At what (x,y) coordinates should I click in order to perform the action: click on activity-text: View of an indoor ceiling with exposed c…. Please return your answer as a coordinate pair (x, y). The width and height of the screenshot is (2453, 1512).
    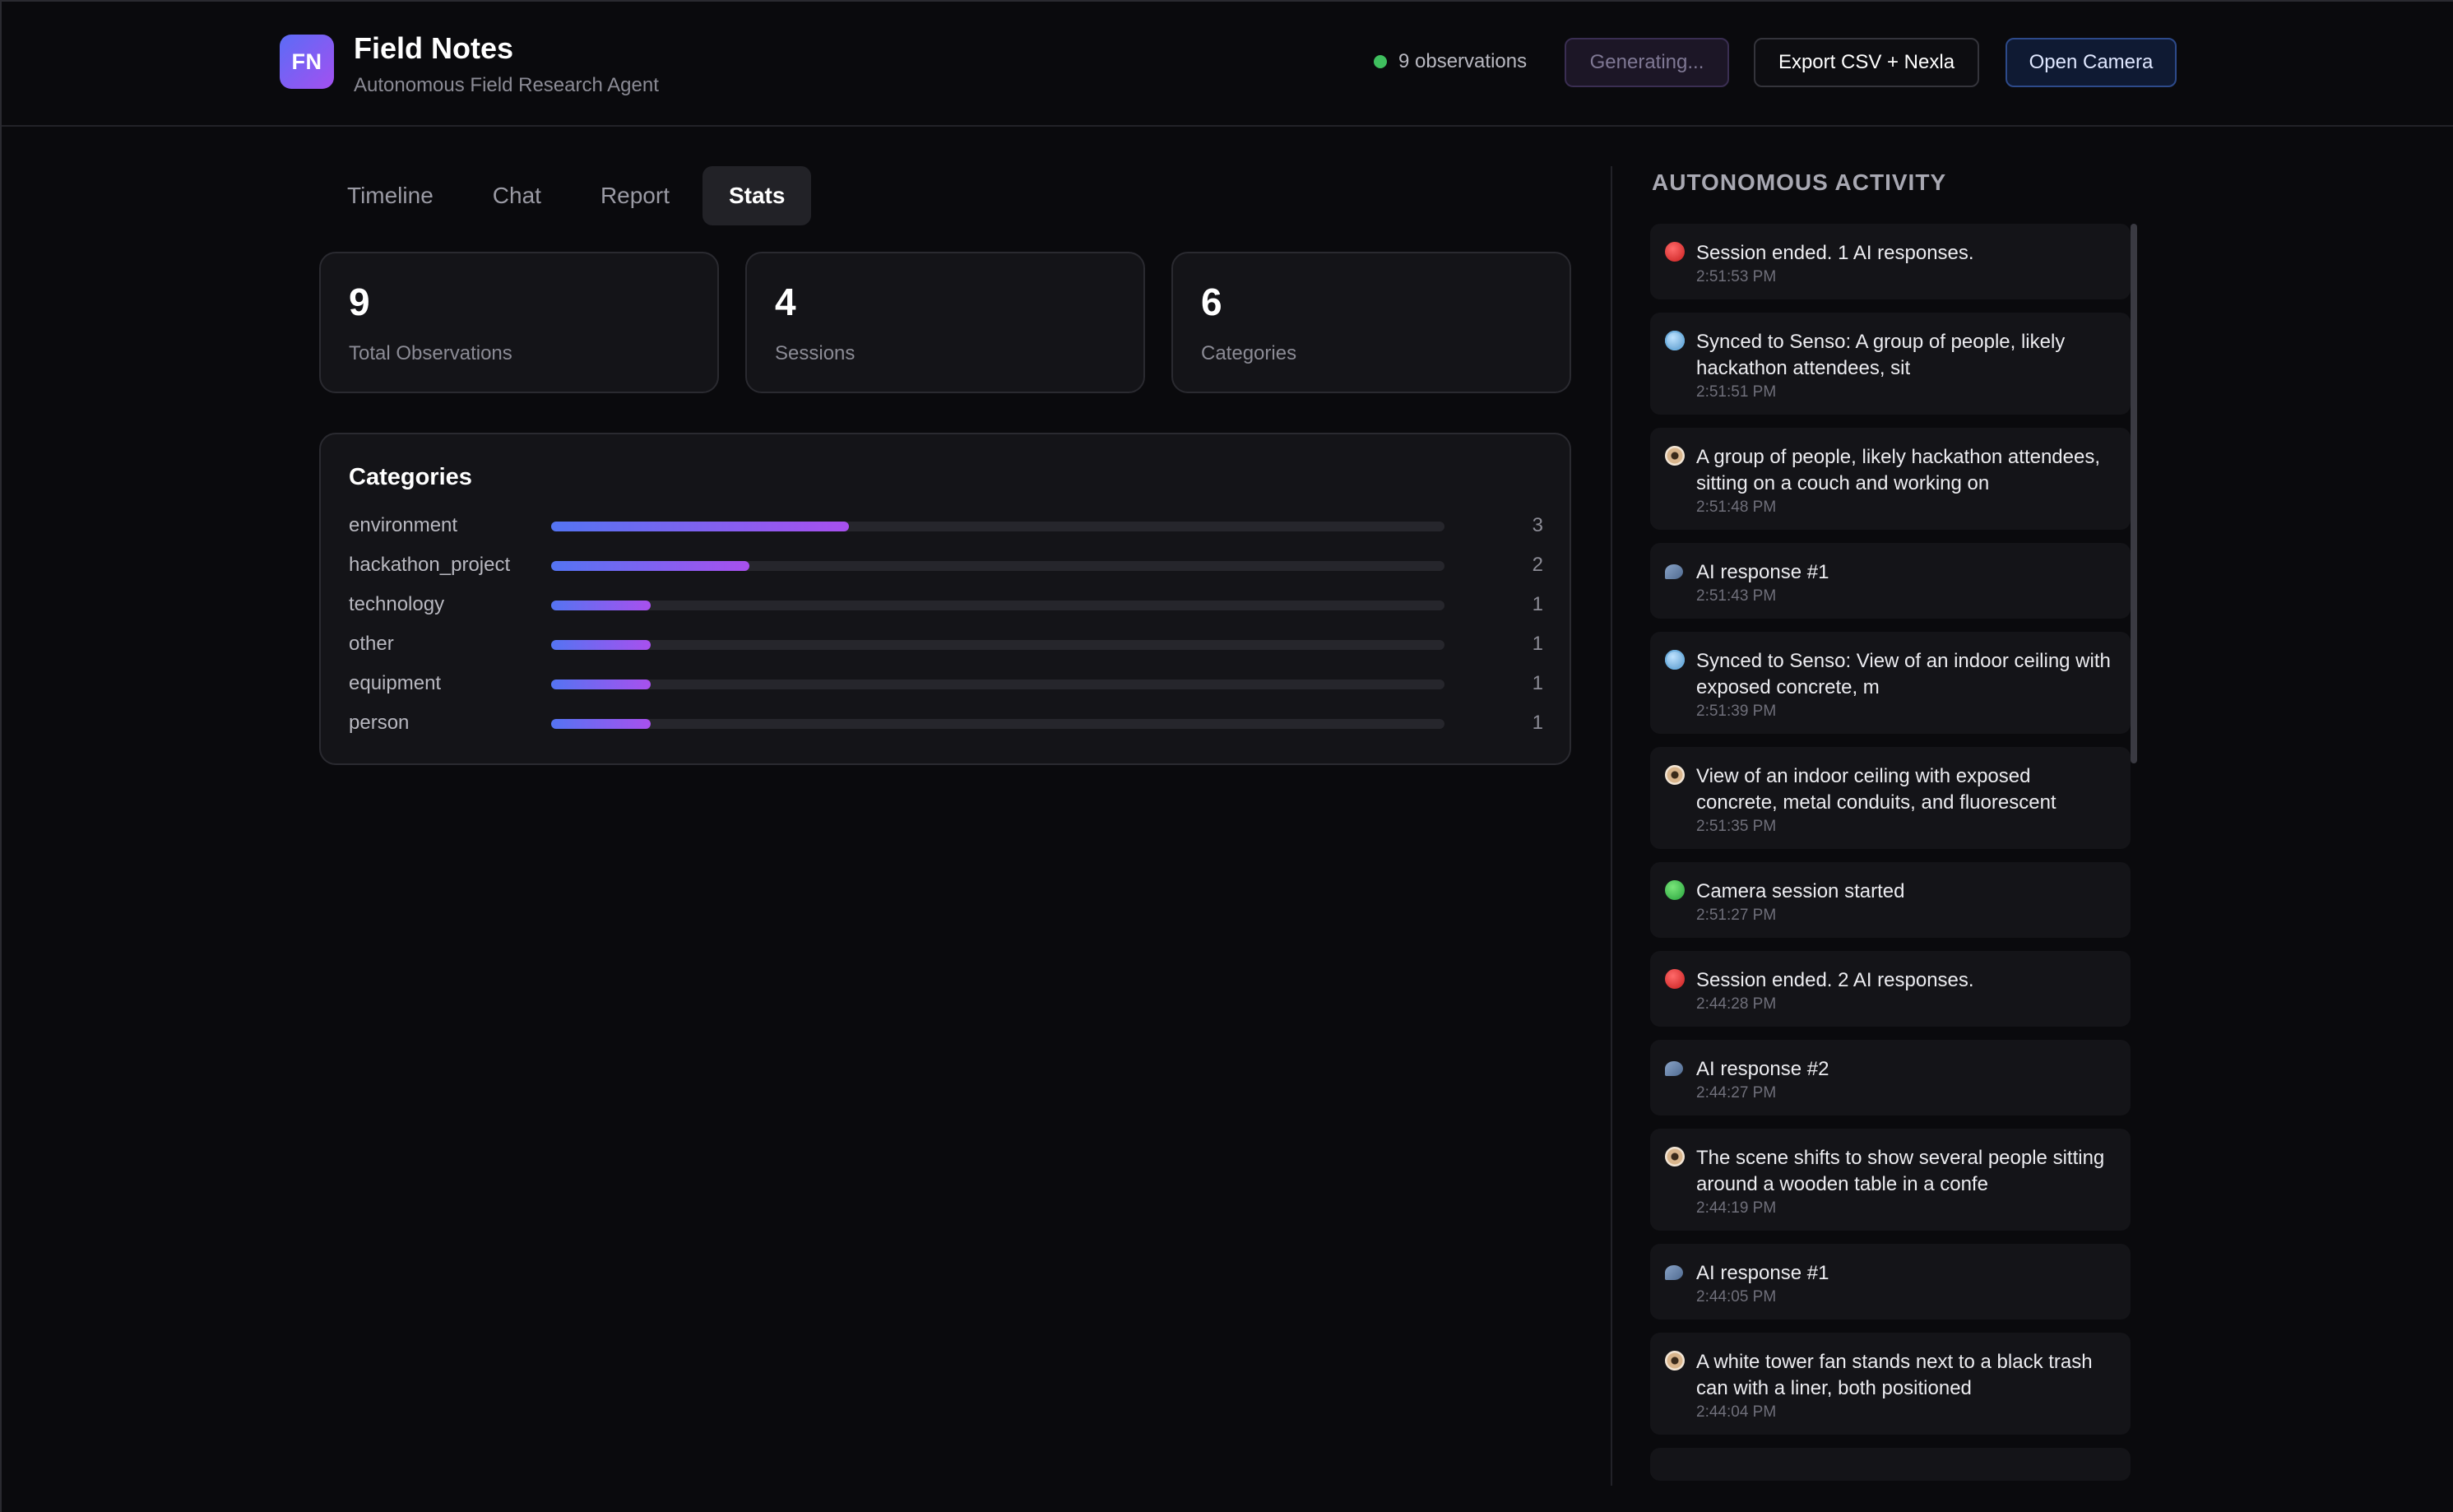
    Looking at the image, I should click on (1876, 789).